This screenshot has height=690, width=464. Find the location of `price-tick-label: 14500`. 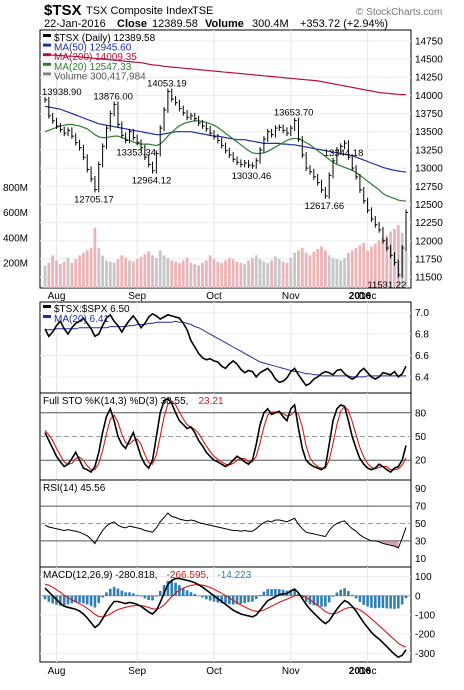

price-tick-label: 14500 is located at coordinates (429, 60).